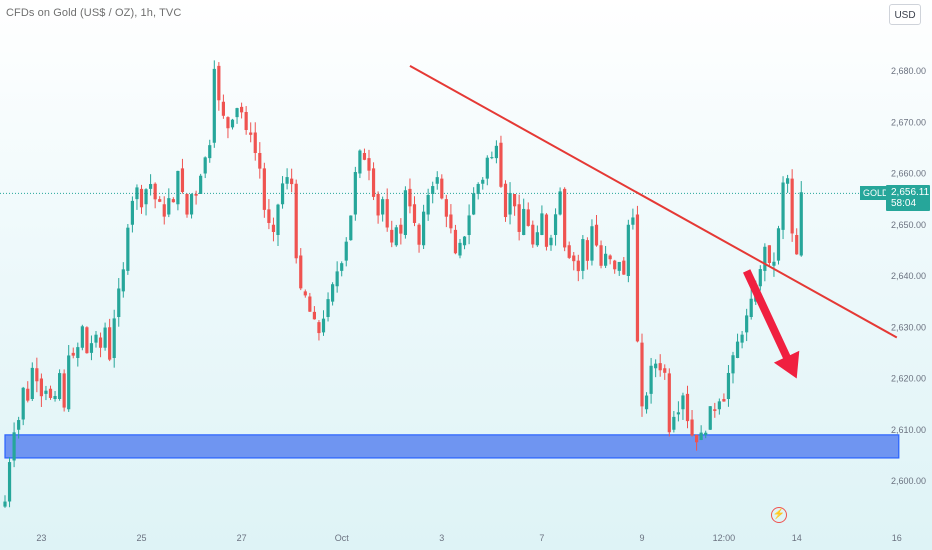 This screenshot has height=550, width=932. I want to click on x-tick-label: 27, so click(242, 538).